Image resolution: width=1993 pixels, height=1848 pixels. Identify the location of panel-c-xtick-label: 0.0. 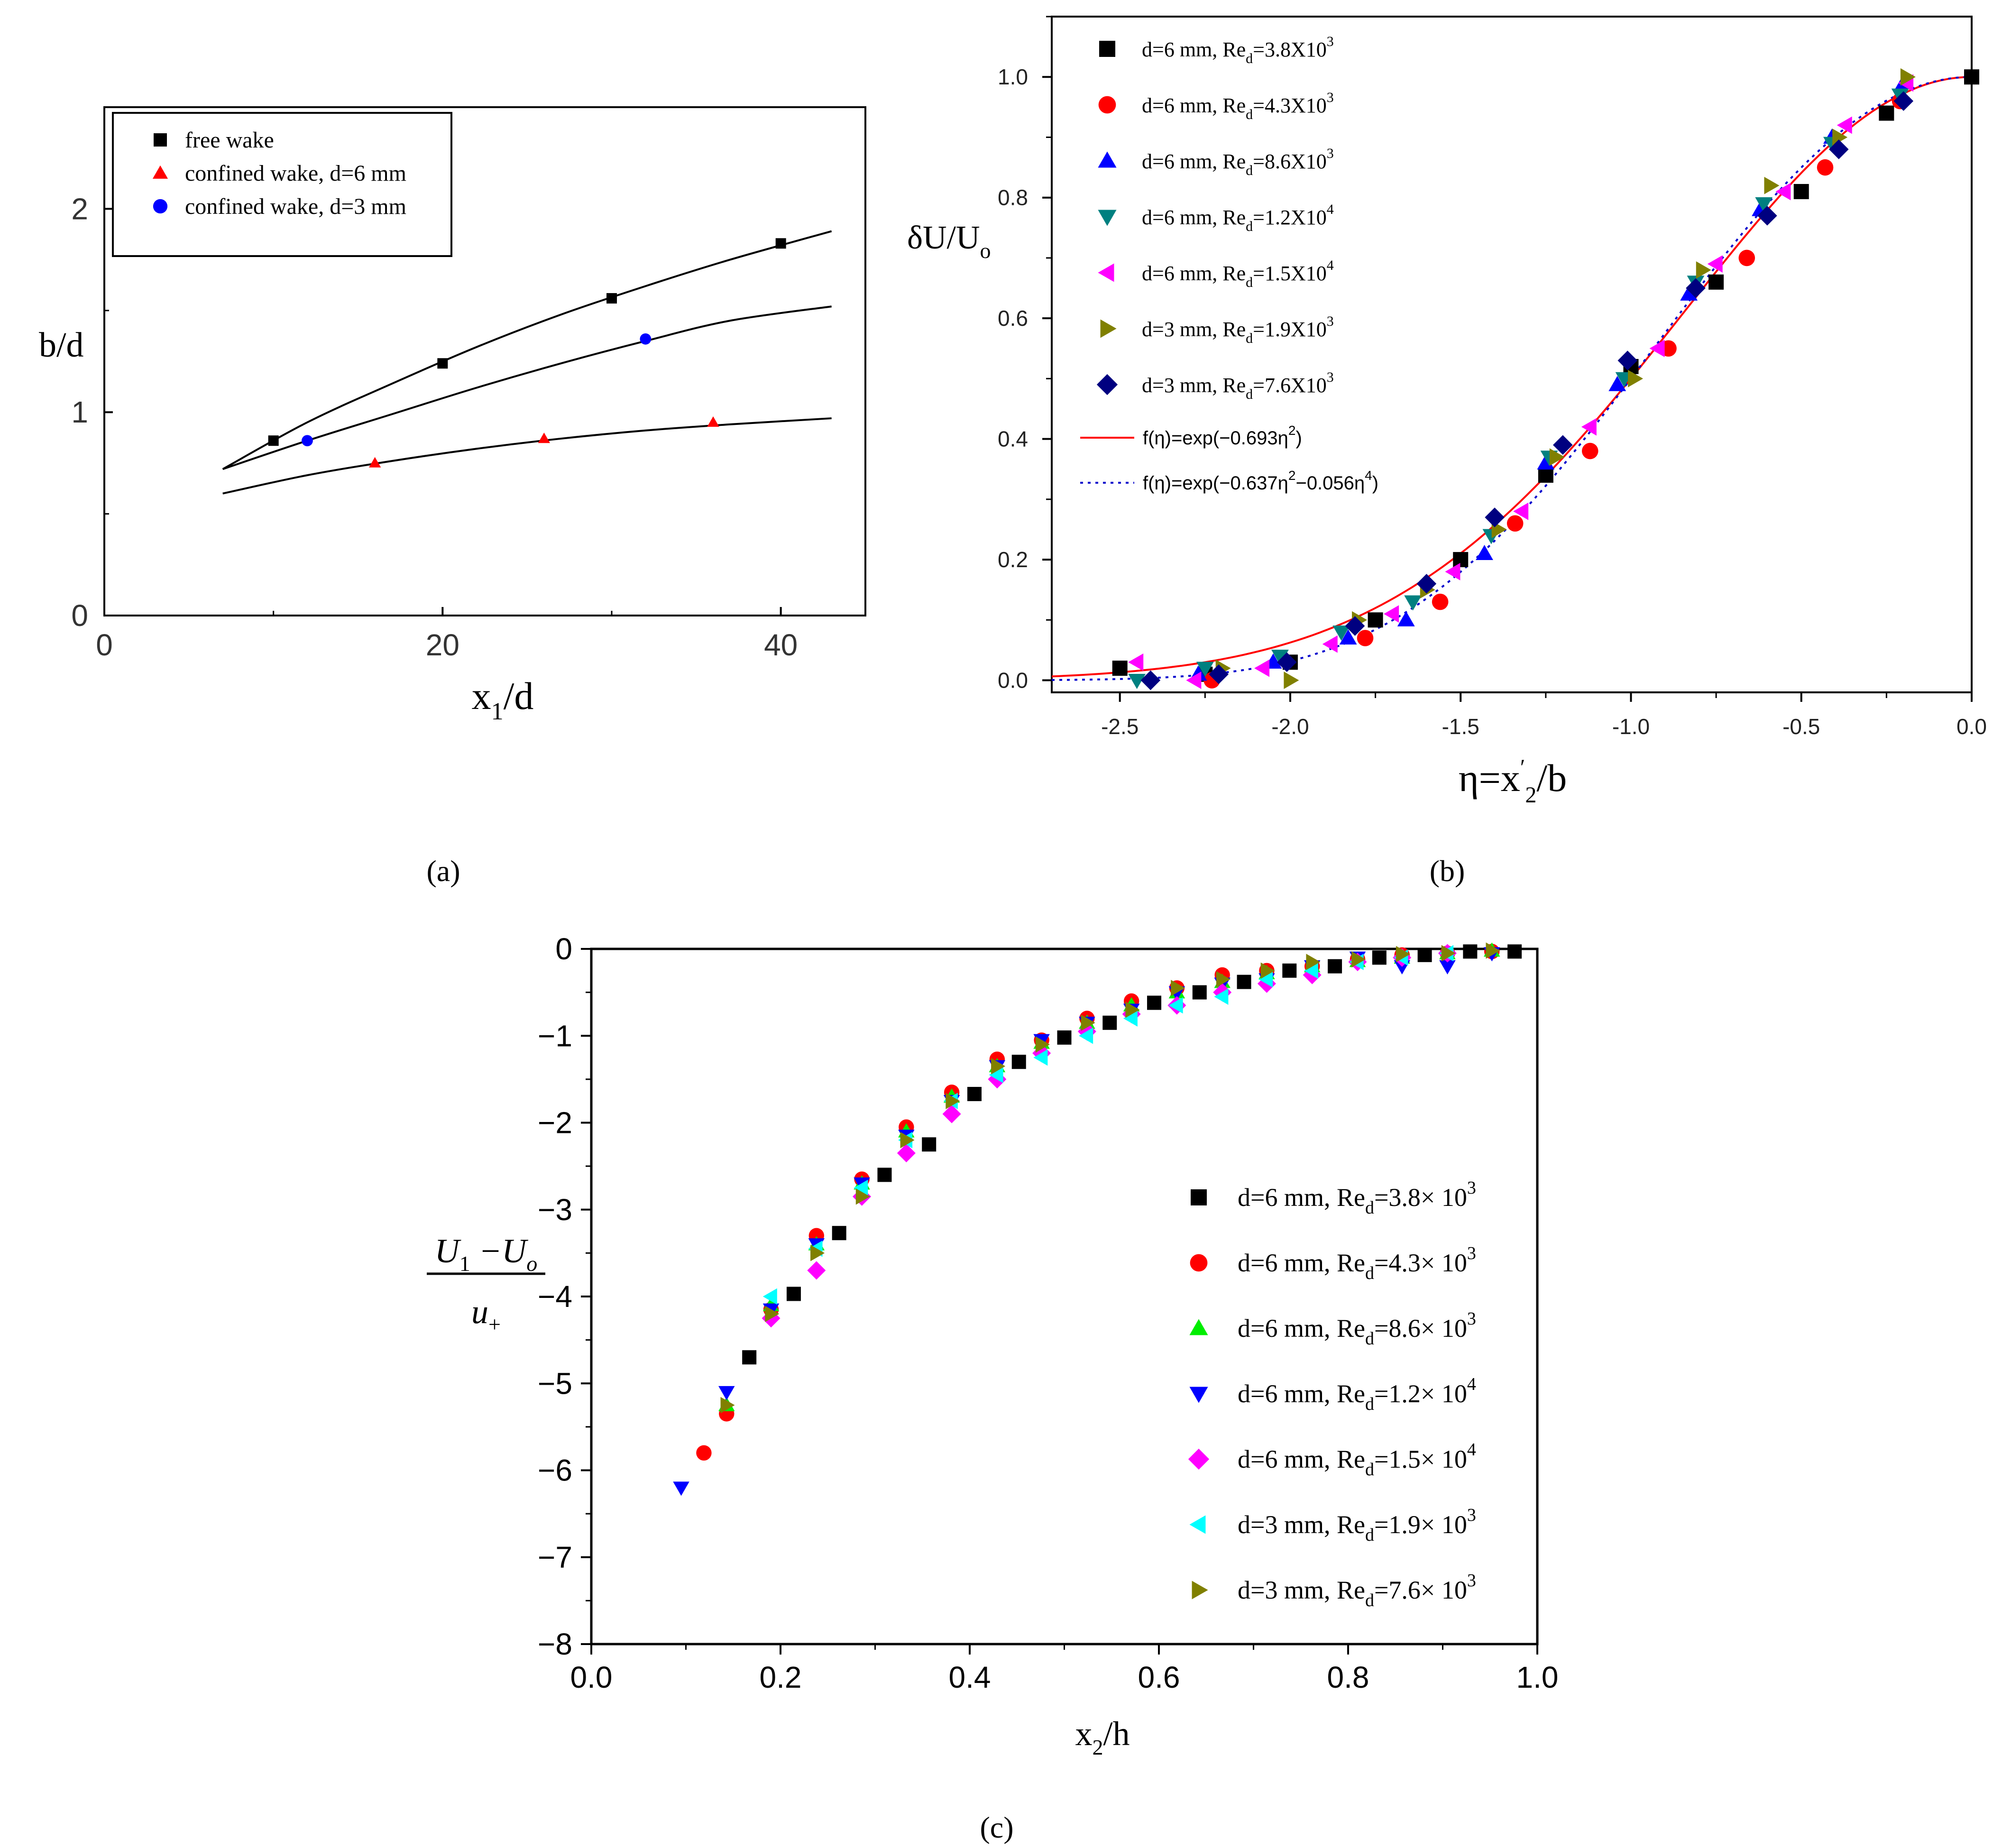
(591, 1677).